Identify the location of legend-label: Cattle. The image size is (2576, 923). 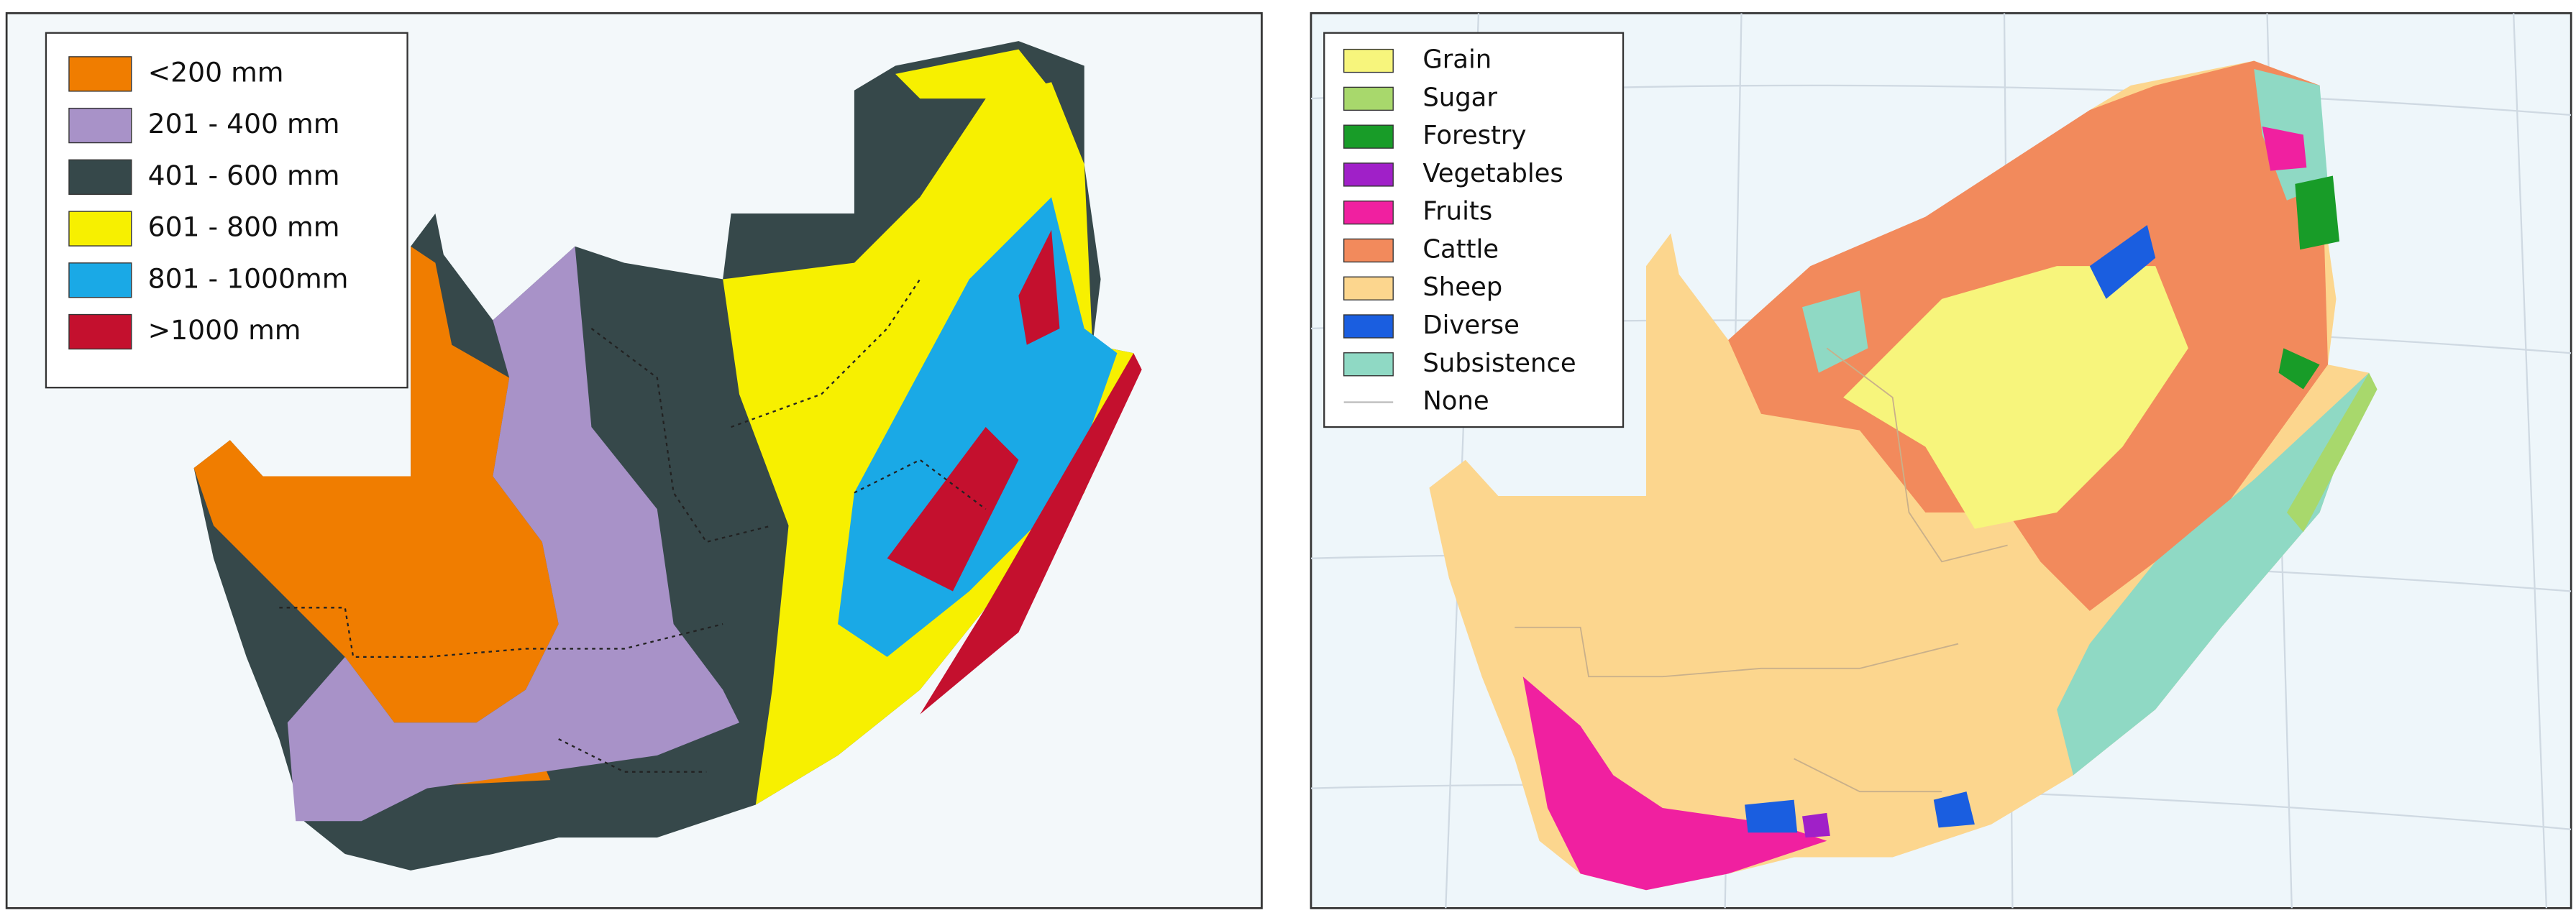
(1460, 249).